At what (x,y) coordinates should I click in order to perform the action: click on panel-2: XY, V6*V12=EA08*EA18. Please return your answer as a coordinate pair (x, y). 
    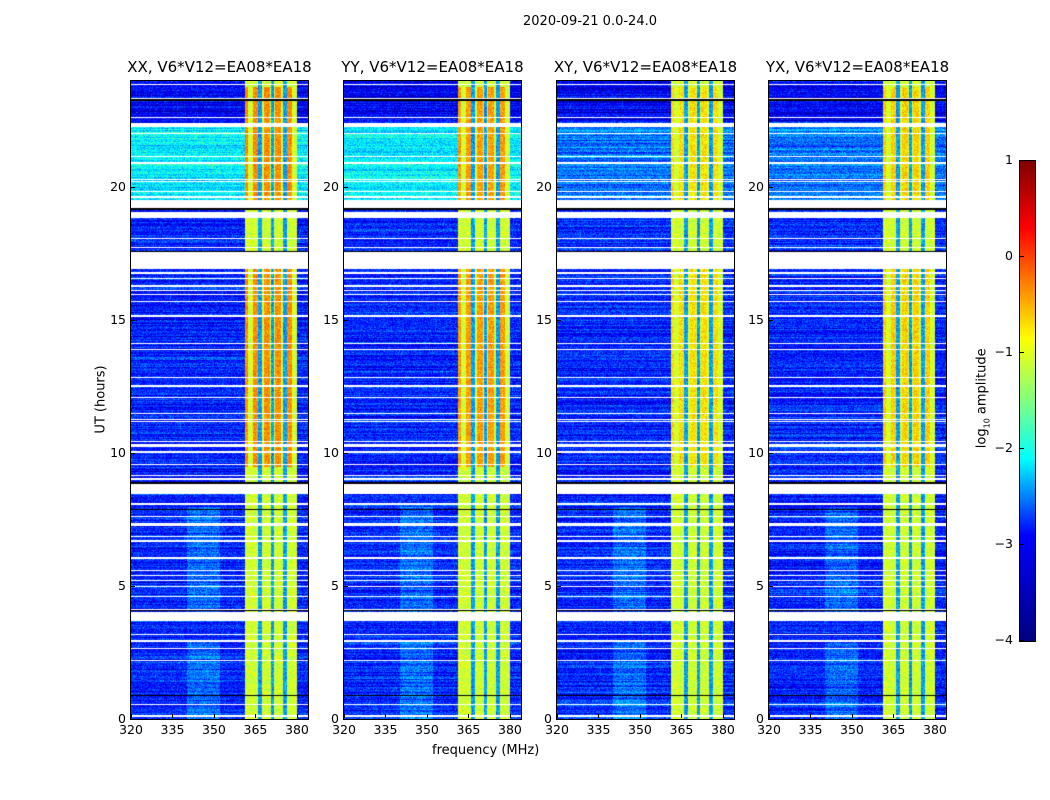
    Looking at the image, I should click on (645, 389).